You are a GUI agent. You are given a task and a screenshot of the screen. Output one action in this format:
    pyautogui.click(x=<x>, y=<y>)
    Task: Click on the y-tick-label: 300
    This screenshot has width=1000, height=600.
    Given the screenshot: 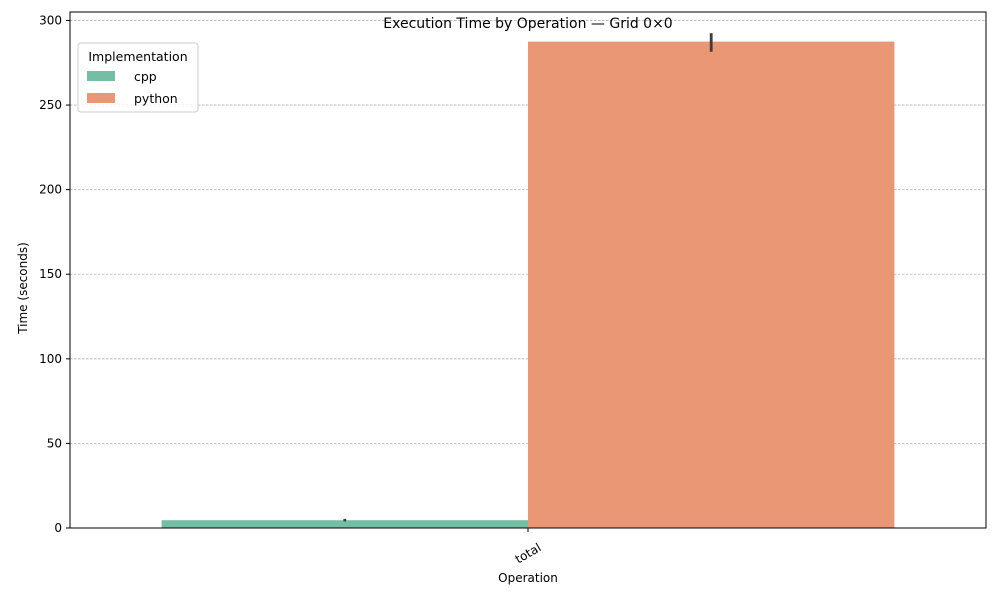 What is the action you would take?
    pyautogui.click(x=50, y=20)
    